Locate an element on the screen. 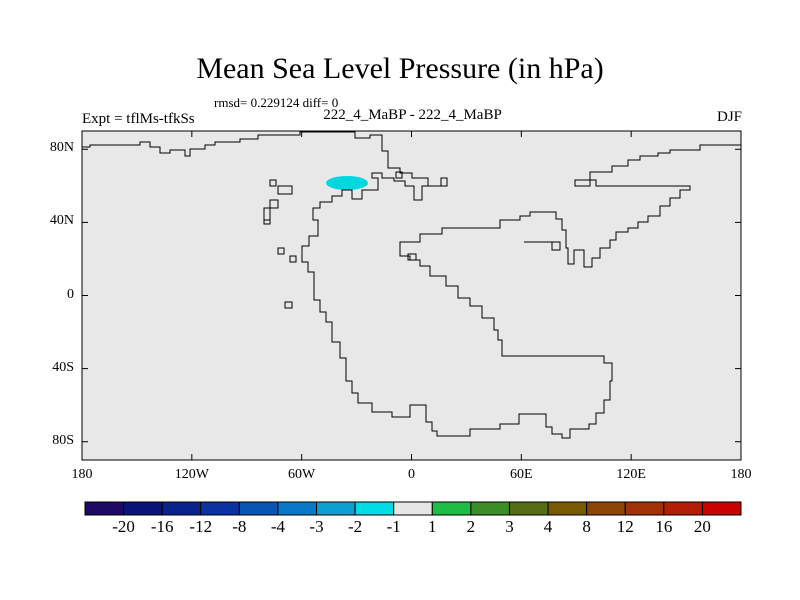  lon-tick-label: 0 is located at coordinates (411, 474).